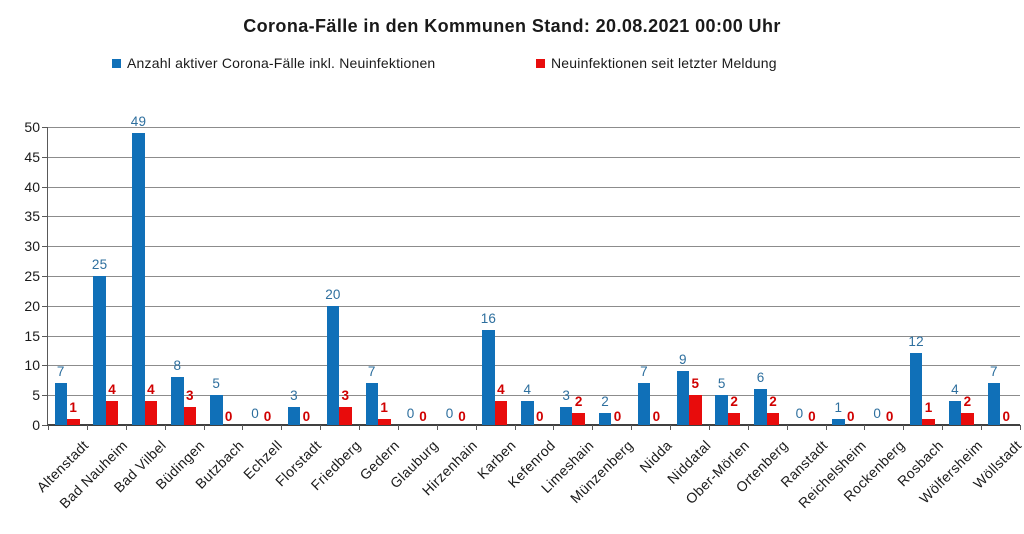  I want to click on bar-new-Karben, so click(501, 413).